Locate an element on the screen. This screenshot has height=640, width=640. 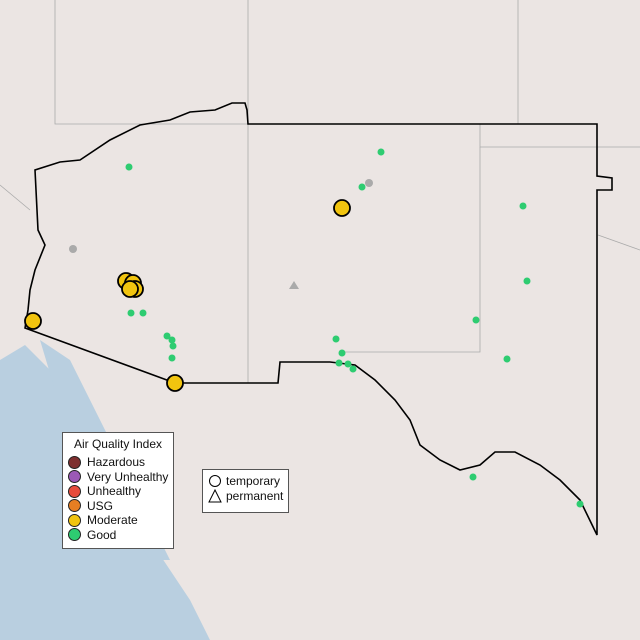
circle-icon is located at coordinates (215, 480).